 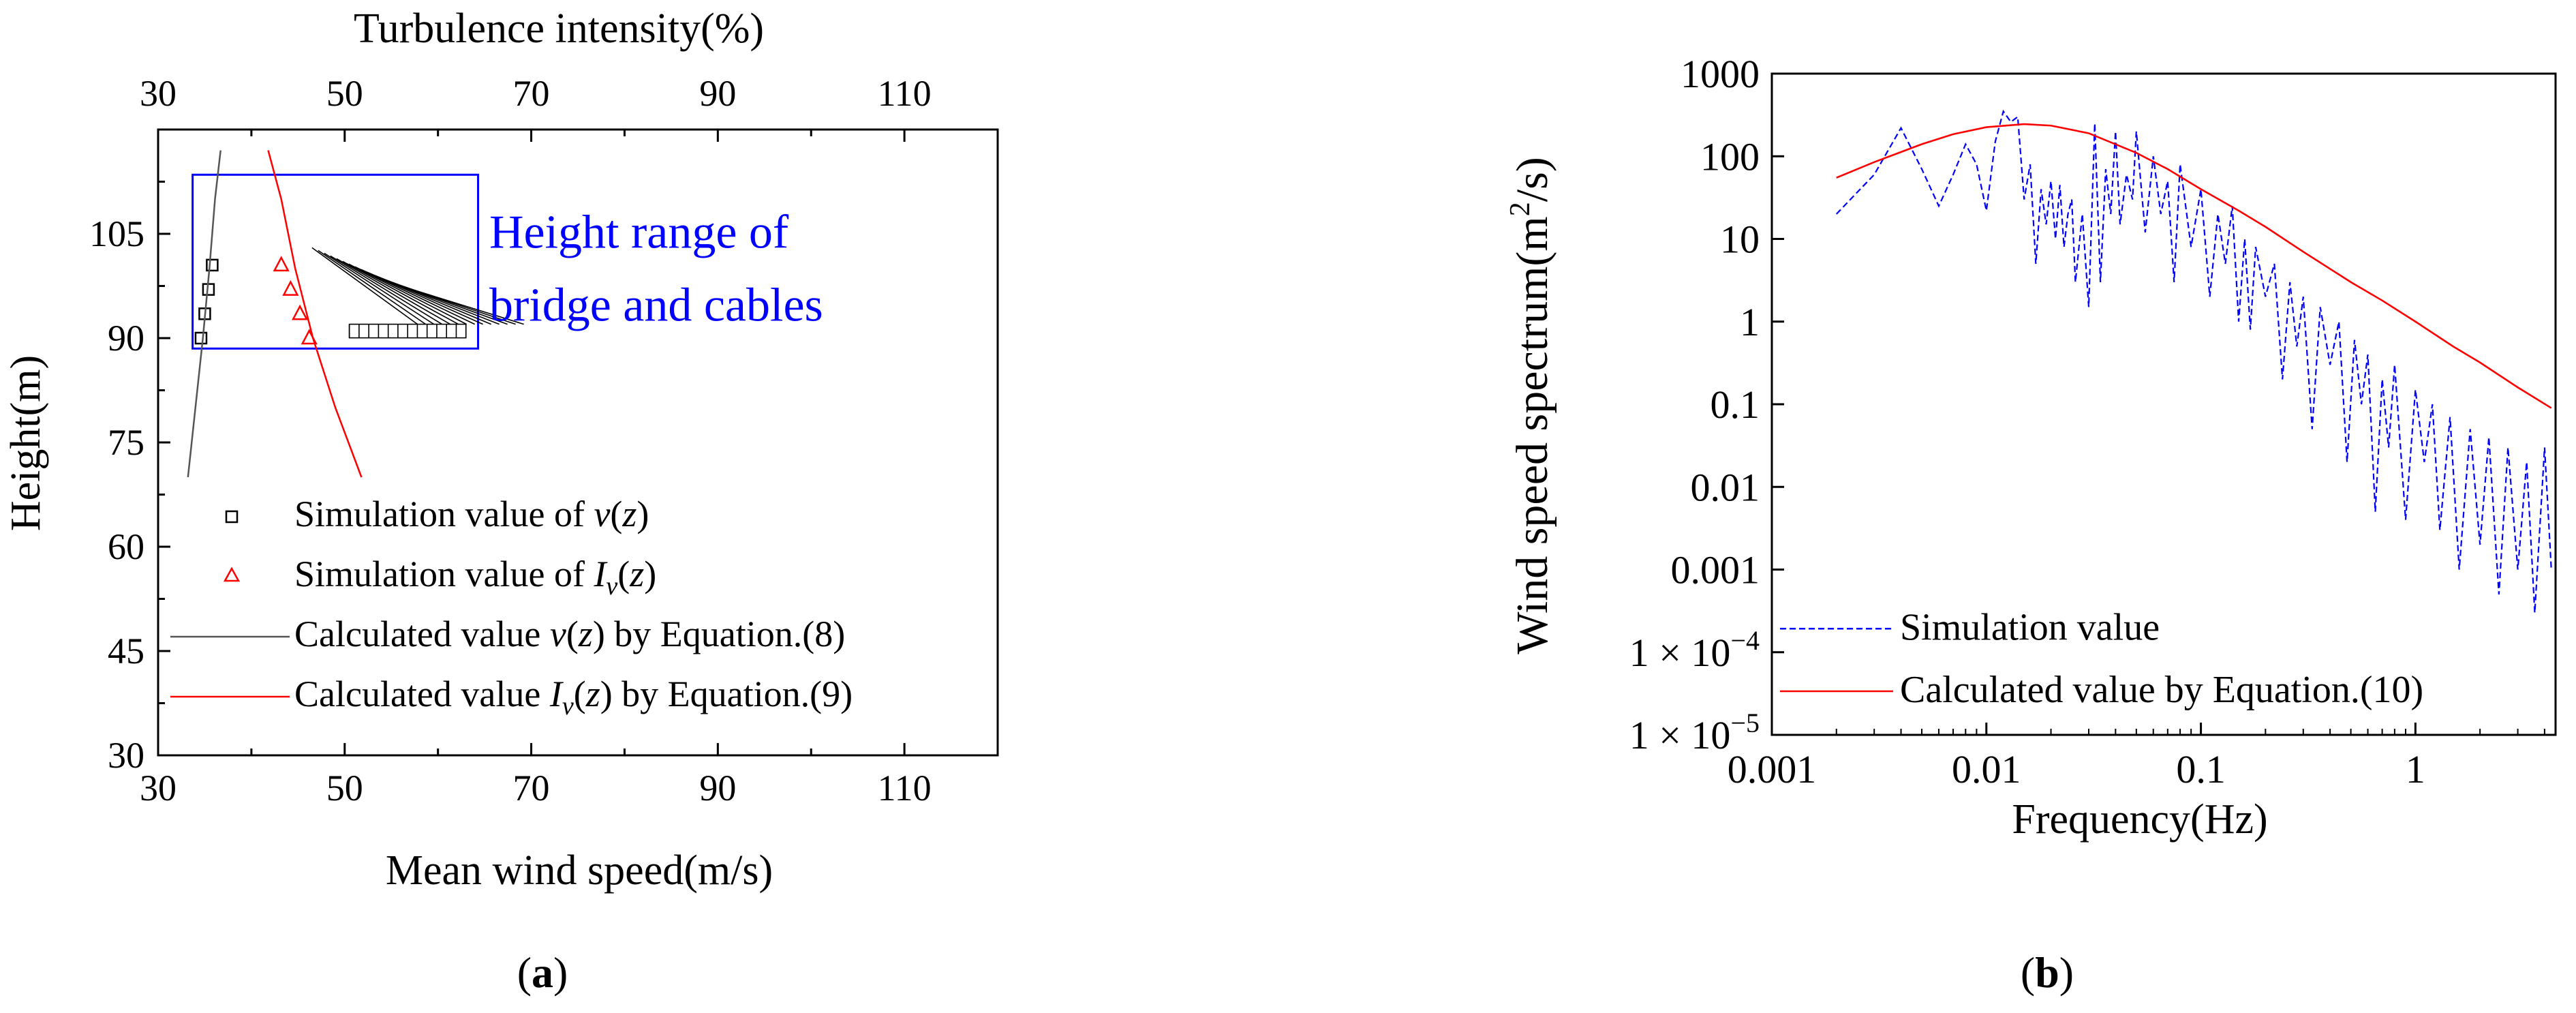 What do you see at coordinates (126, 338) in the screenshot?
I see `panel-a-y-tick-label: 90` at bounding box center [126, 338].